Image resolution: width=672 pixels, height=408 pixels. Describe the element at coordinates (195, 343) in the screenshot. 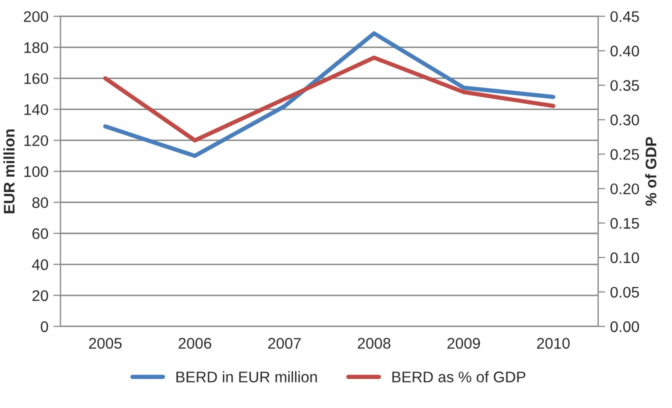

I see `x-tick-label: 2006` at that location.